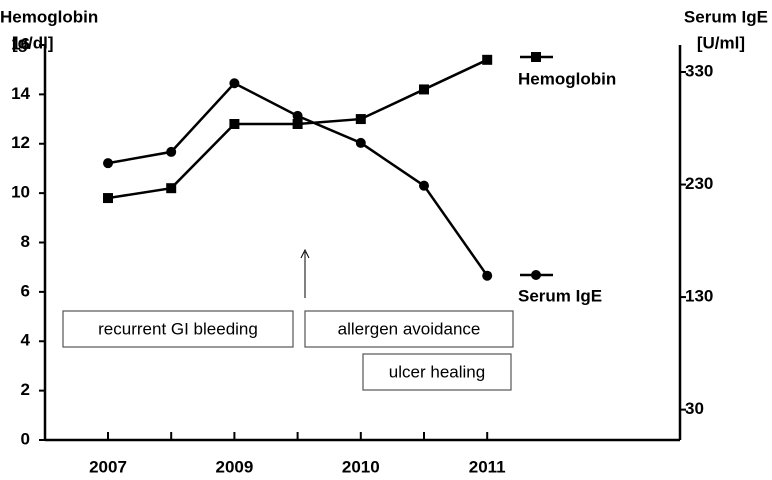 Image resolution: width=772 pixels, height=480 pixels. Describe the element at coordinates (49, 16) in the screenshot. I see `y-axis-label: Hemoglobin` at that location.